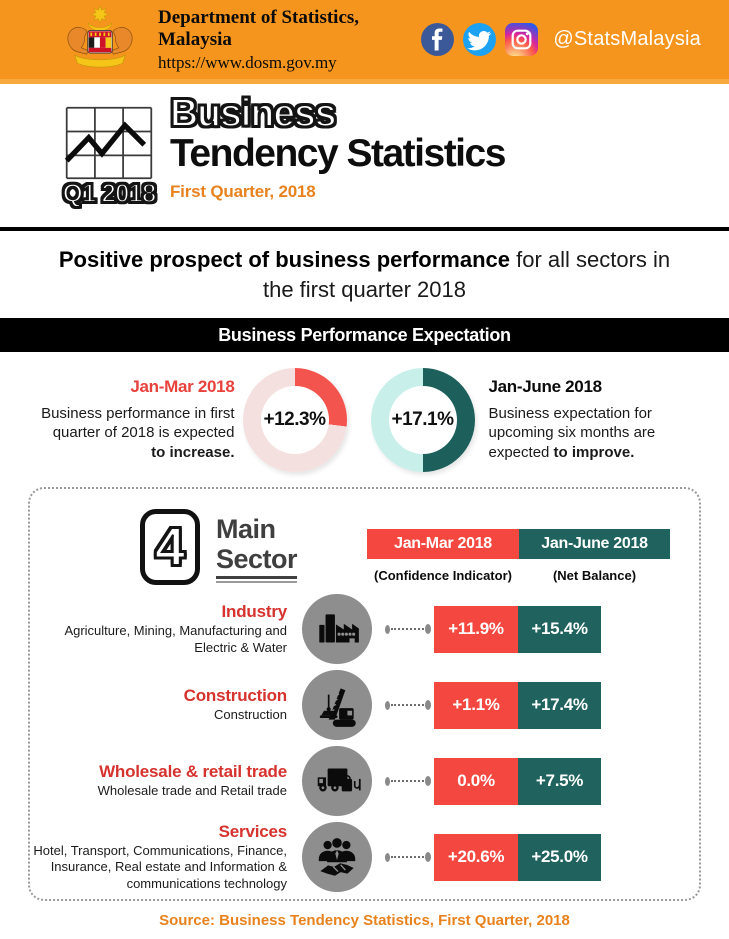 This screenshot has height=939, width=729. What do you see at coordinates (594, 575) in the screenshot?
I see `column-sublabel-netbalance: (Net Balance)` at bounding box center [594, 575].